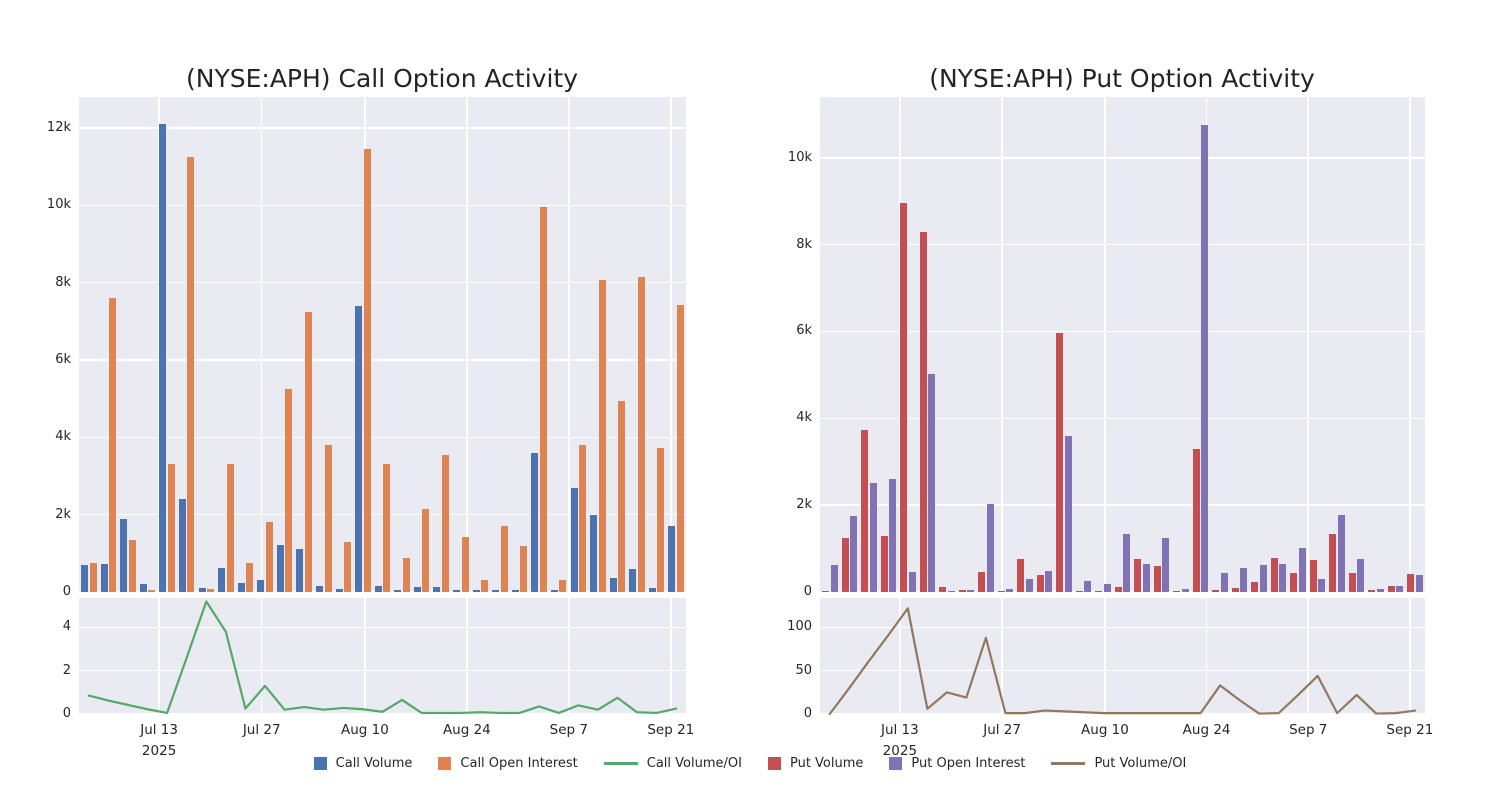 This screenshot has width=1500, height=800. Describe the element at coordinates (804, 331) in the screenshot. I see `put-main-ytick-label: 6k` at that location.